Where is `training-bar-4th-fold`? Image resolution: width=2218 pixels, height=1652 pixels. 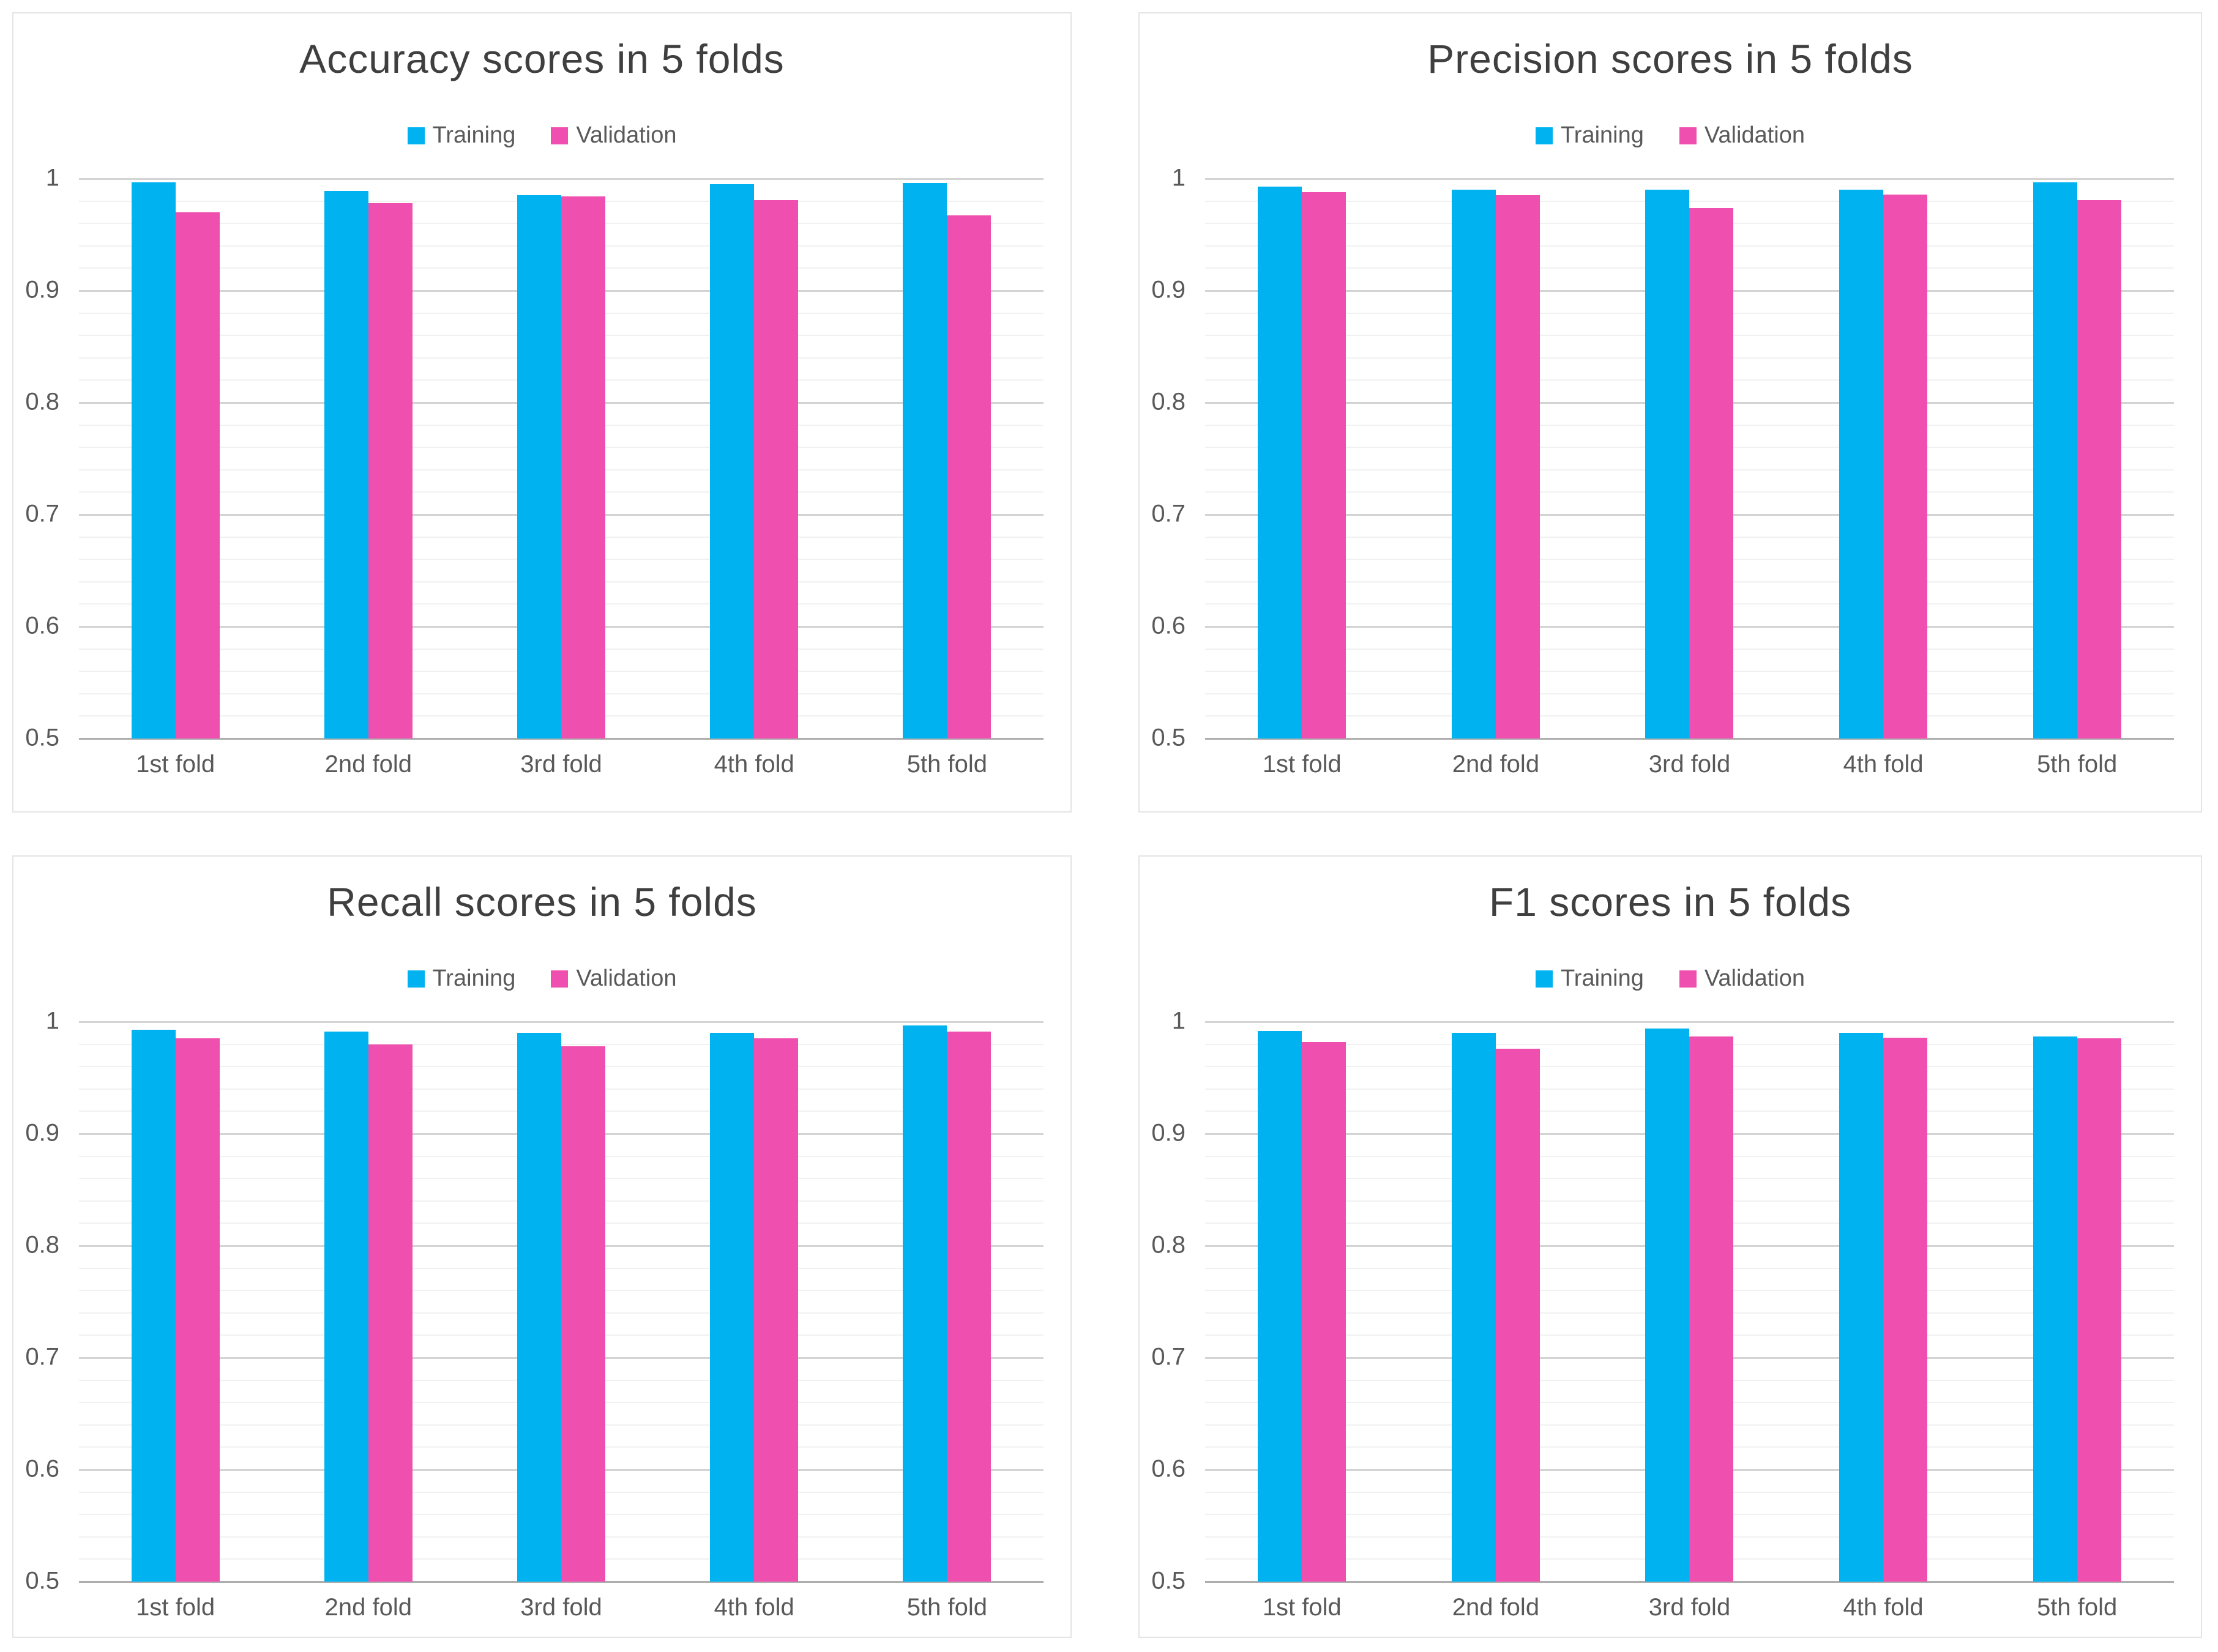
training-bar-4th-fold is located at coordinates (1861, 1307).